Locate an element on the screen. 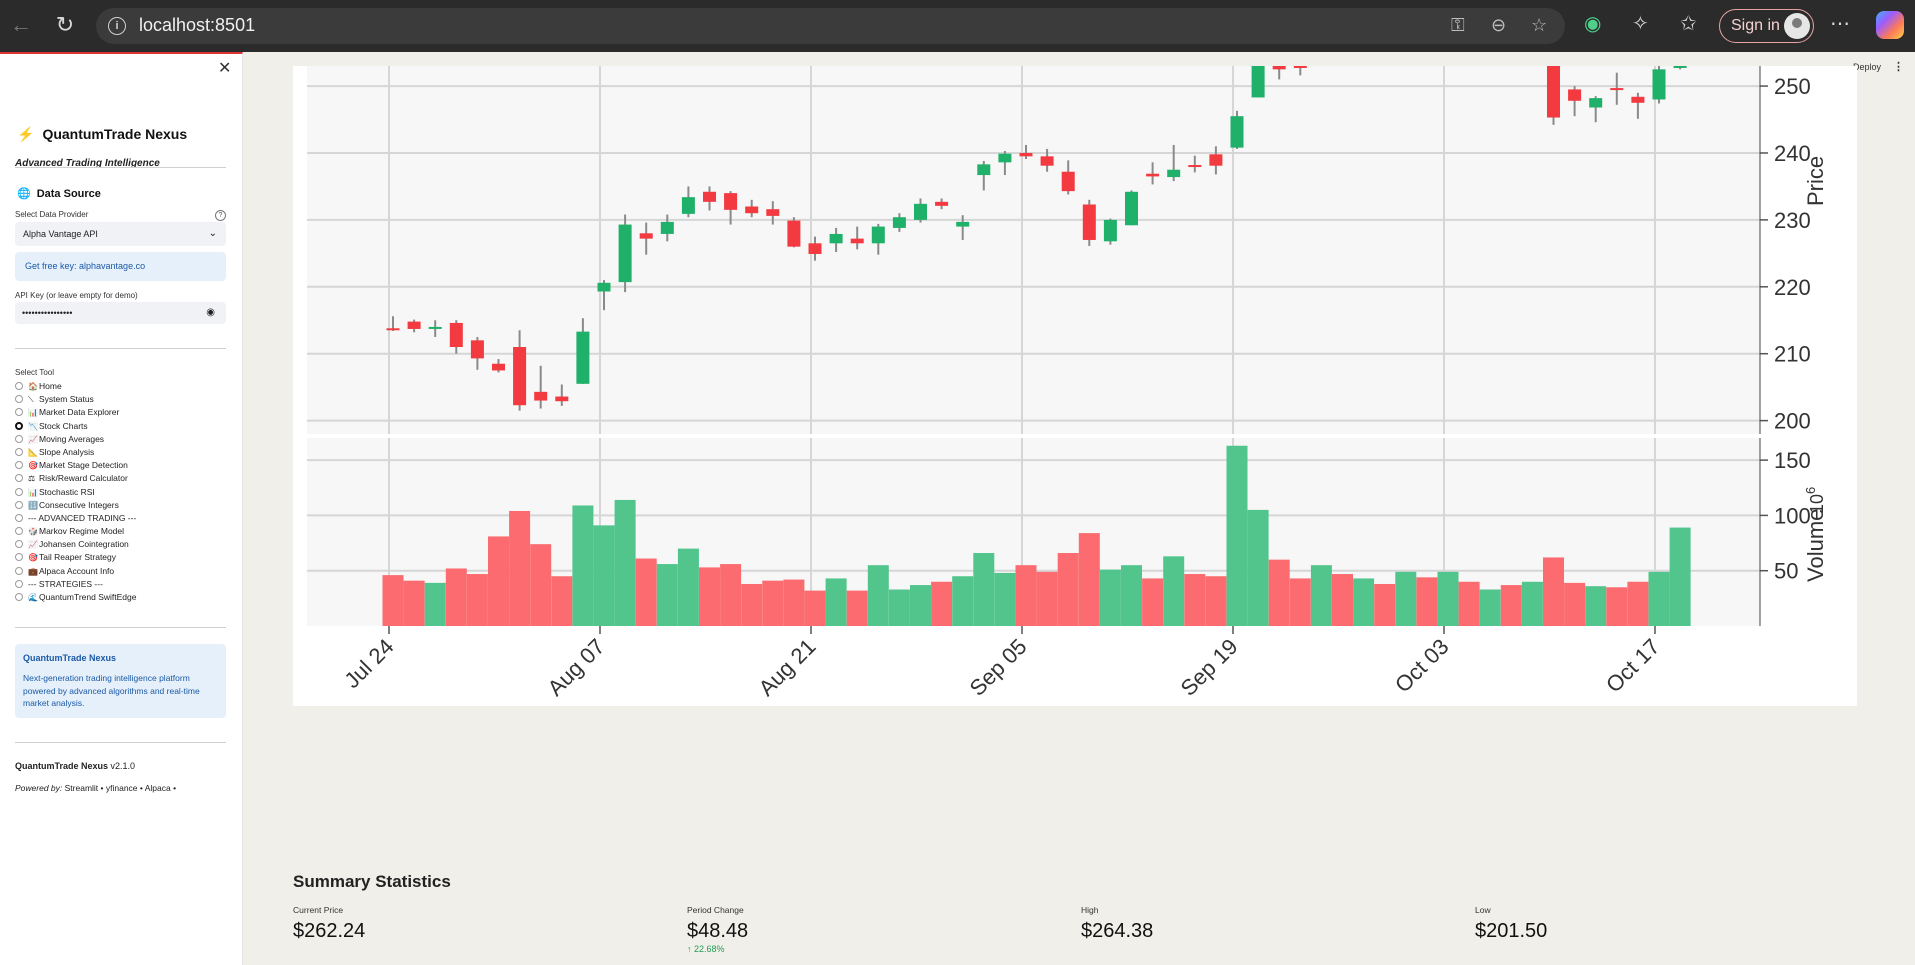 The image size is (1915, 965). stat-label: Period Change is located at coordinates (715, 910).